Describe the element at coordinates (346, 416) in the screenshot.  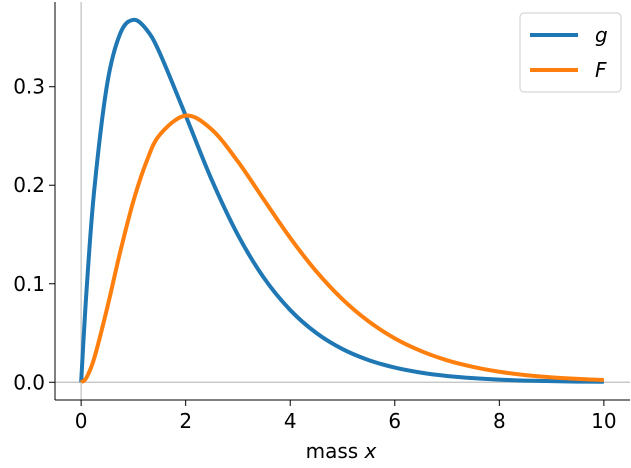
I see `x-axis-ticks: 0 2 4 6 8 10` at that location.